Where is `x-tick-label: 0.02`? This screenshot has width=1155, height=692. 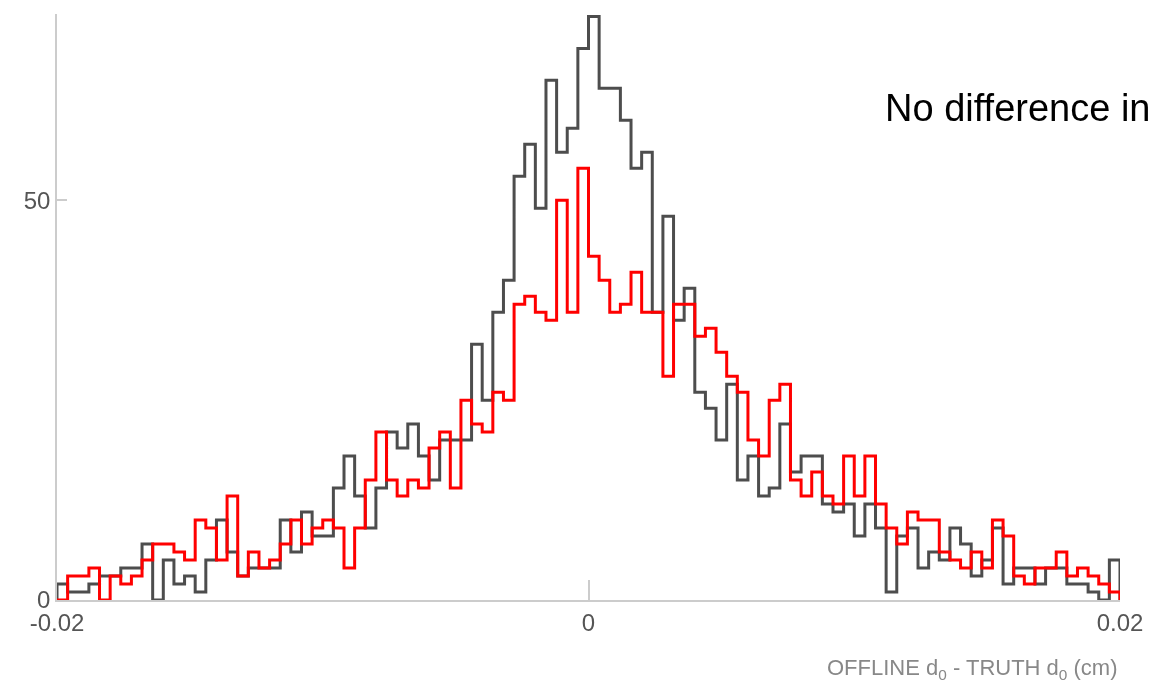
x-tick-label: 0.02 is located at coordinates (1120, 622).